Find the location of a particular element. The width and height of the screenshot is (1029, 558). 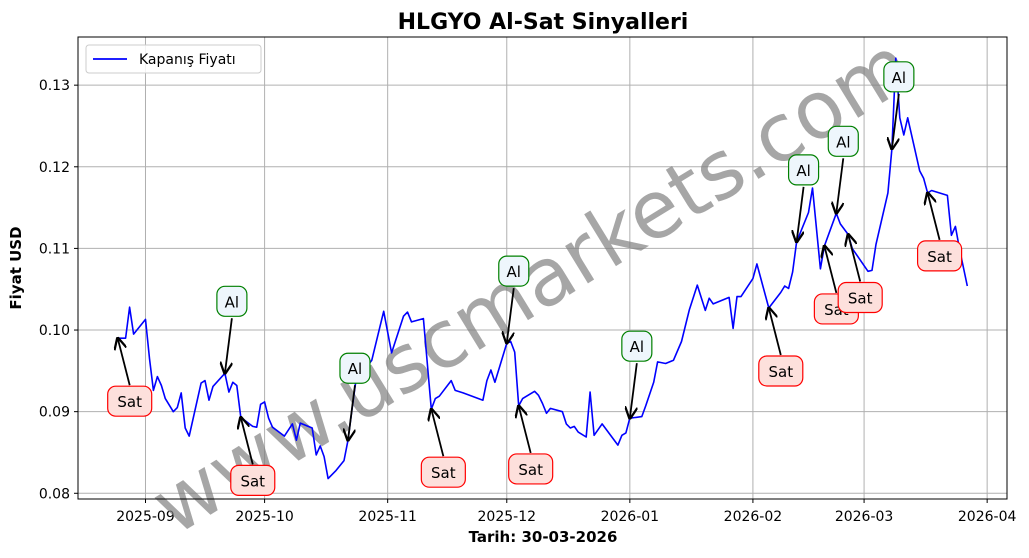

x-tick-label: 2025-09 is located at coordinates (145, 517).